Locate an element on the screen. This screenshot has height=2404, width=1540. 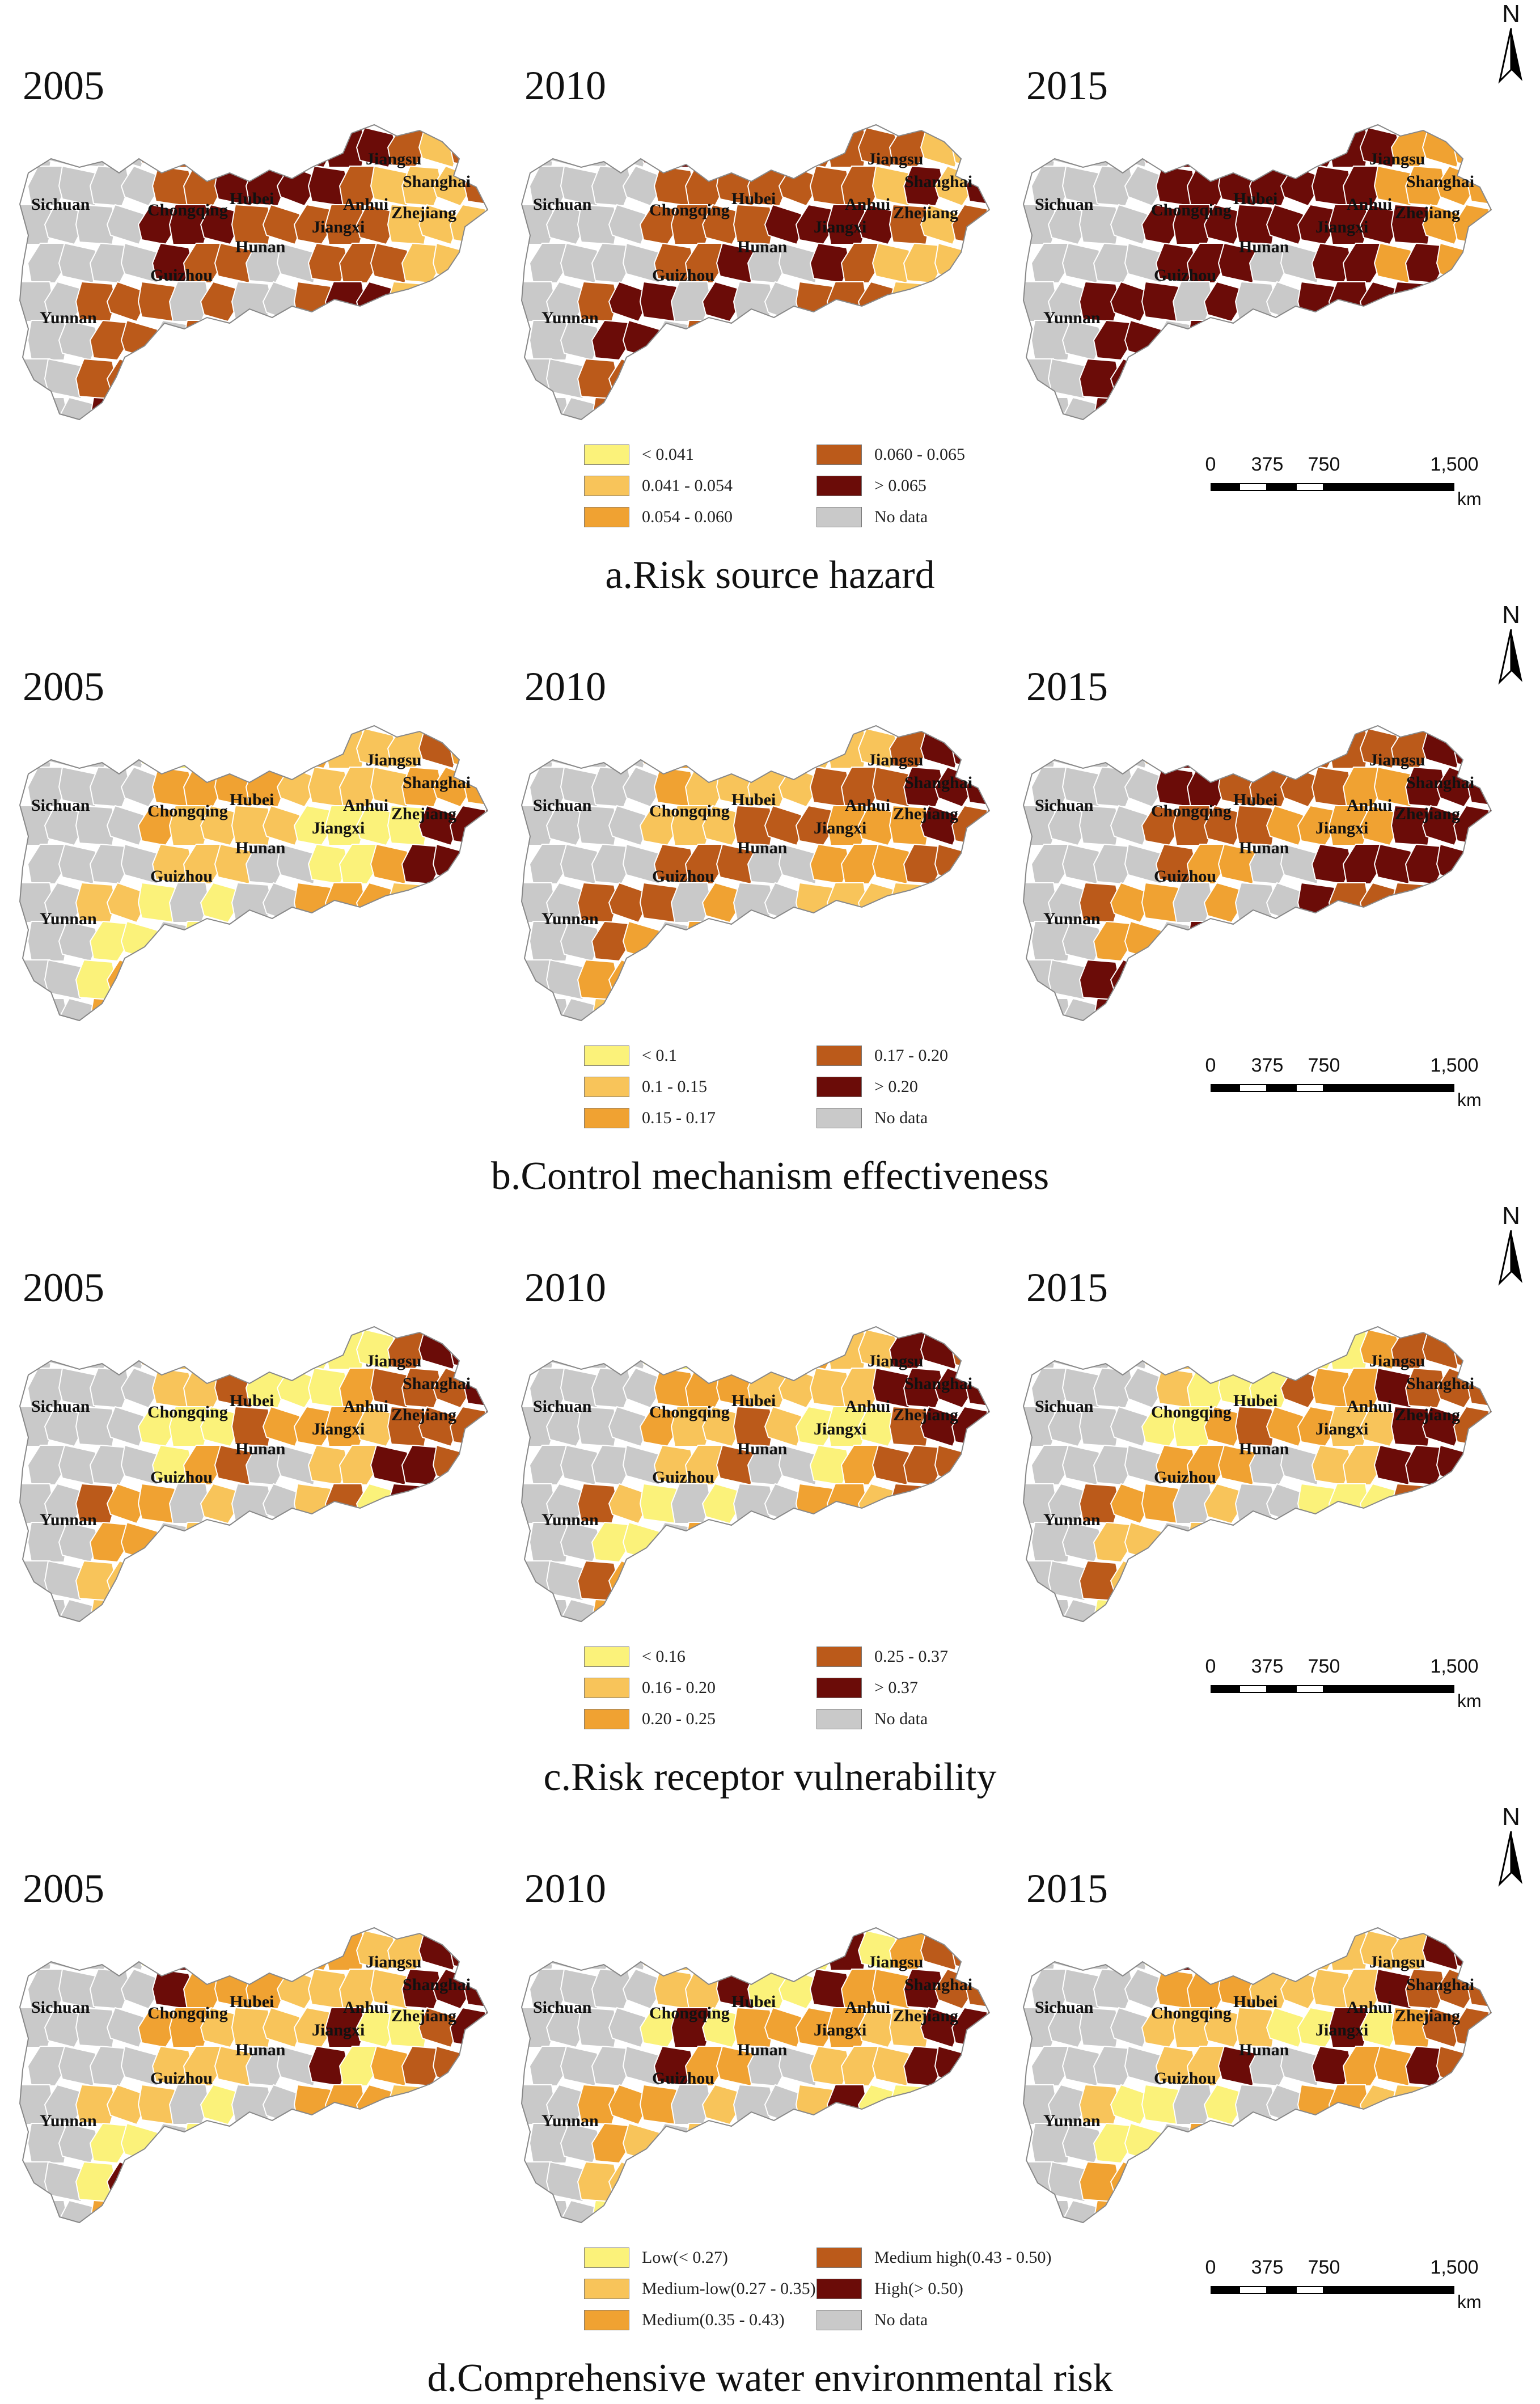
legend-item: > 0.37 is located at coordinates (867, 1688).